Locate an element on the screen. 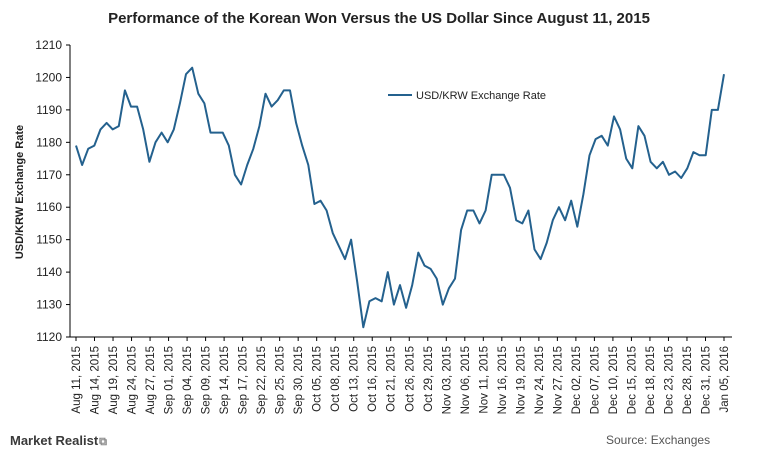 This screenshot has height=459, width=758. y-tick-label: 1140 is located at coordinates (49, 272).